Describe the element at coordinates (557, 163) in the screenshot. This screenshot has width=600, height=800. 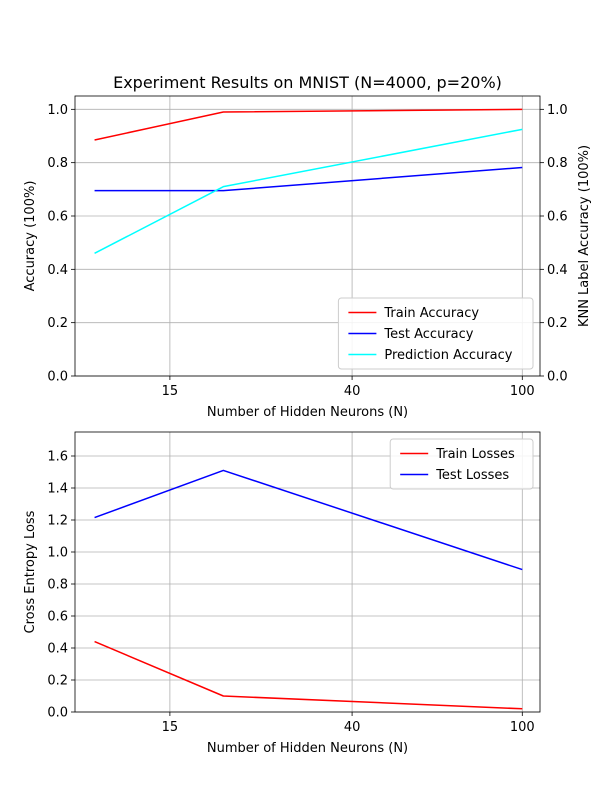
I see `y-right-tick-label: 0.8` at that location.